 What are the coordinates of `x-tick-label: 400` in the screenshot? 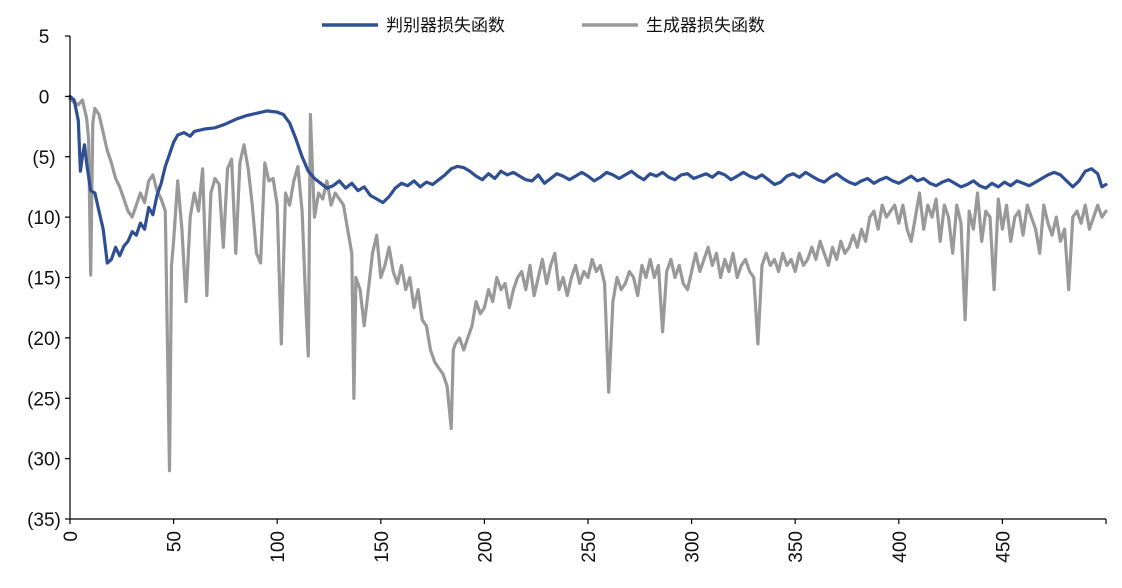 It's located at (900, 547).